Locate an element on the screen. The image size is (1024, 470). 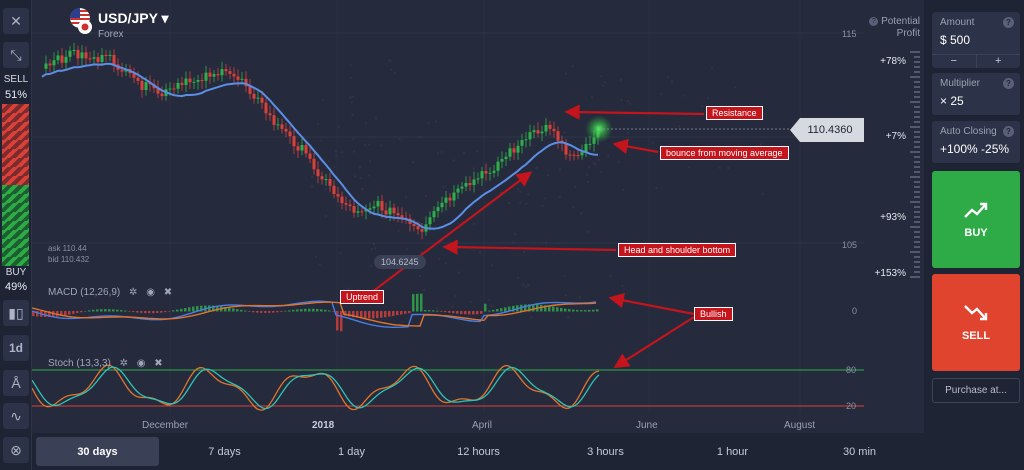
sell-label: SELL is located at coordinates (16, 79).